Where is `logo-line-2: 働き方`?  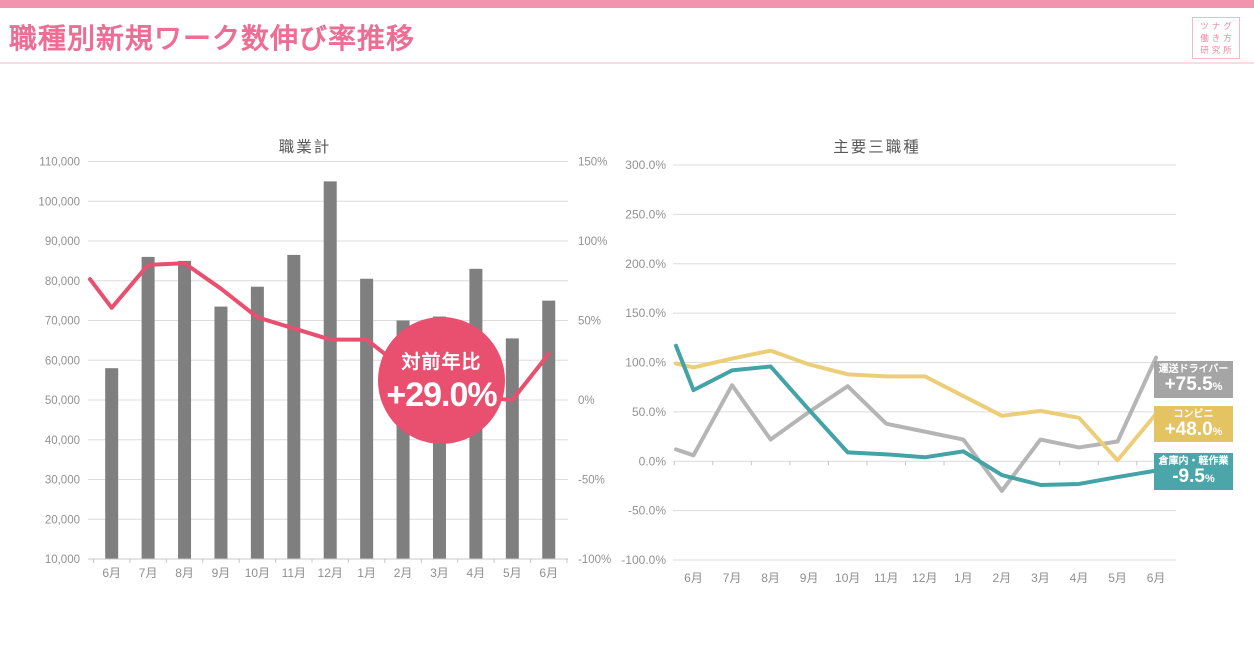
logo-line-2: 働き方 is located at coordinates (1217, 37).